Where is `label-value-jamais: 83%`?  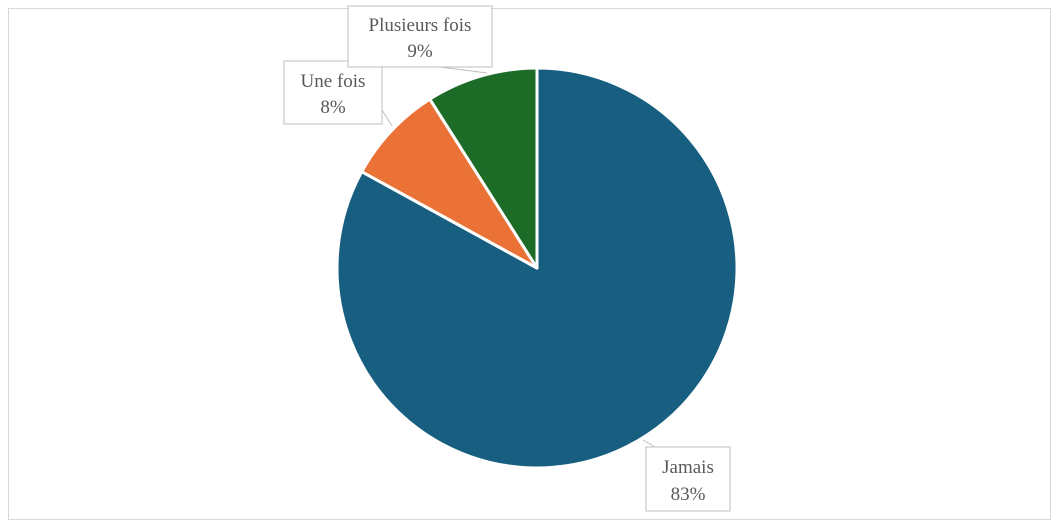
label-value-jamais: 83% is located at coordinates (688, 494).